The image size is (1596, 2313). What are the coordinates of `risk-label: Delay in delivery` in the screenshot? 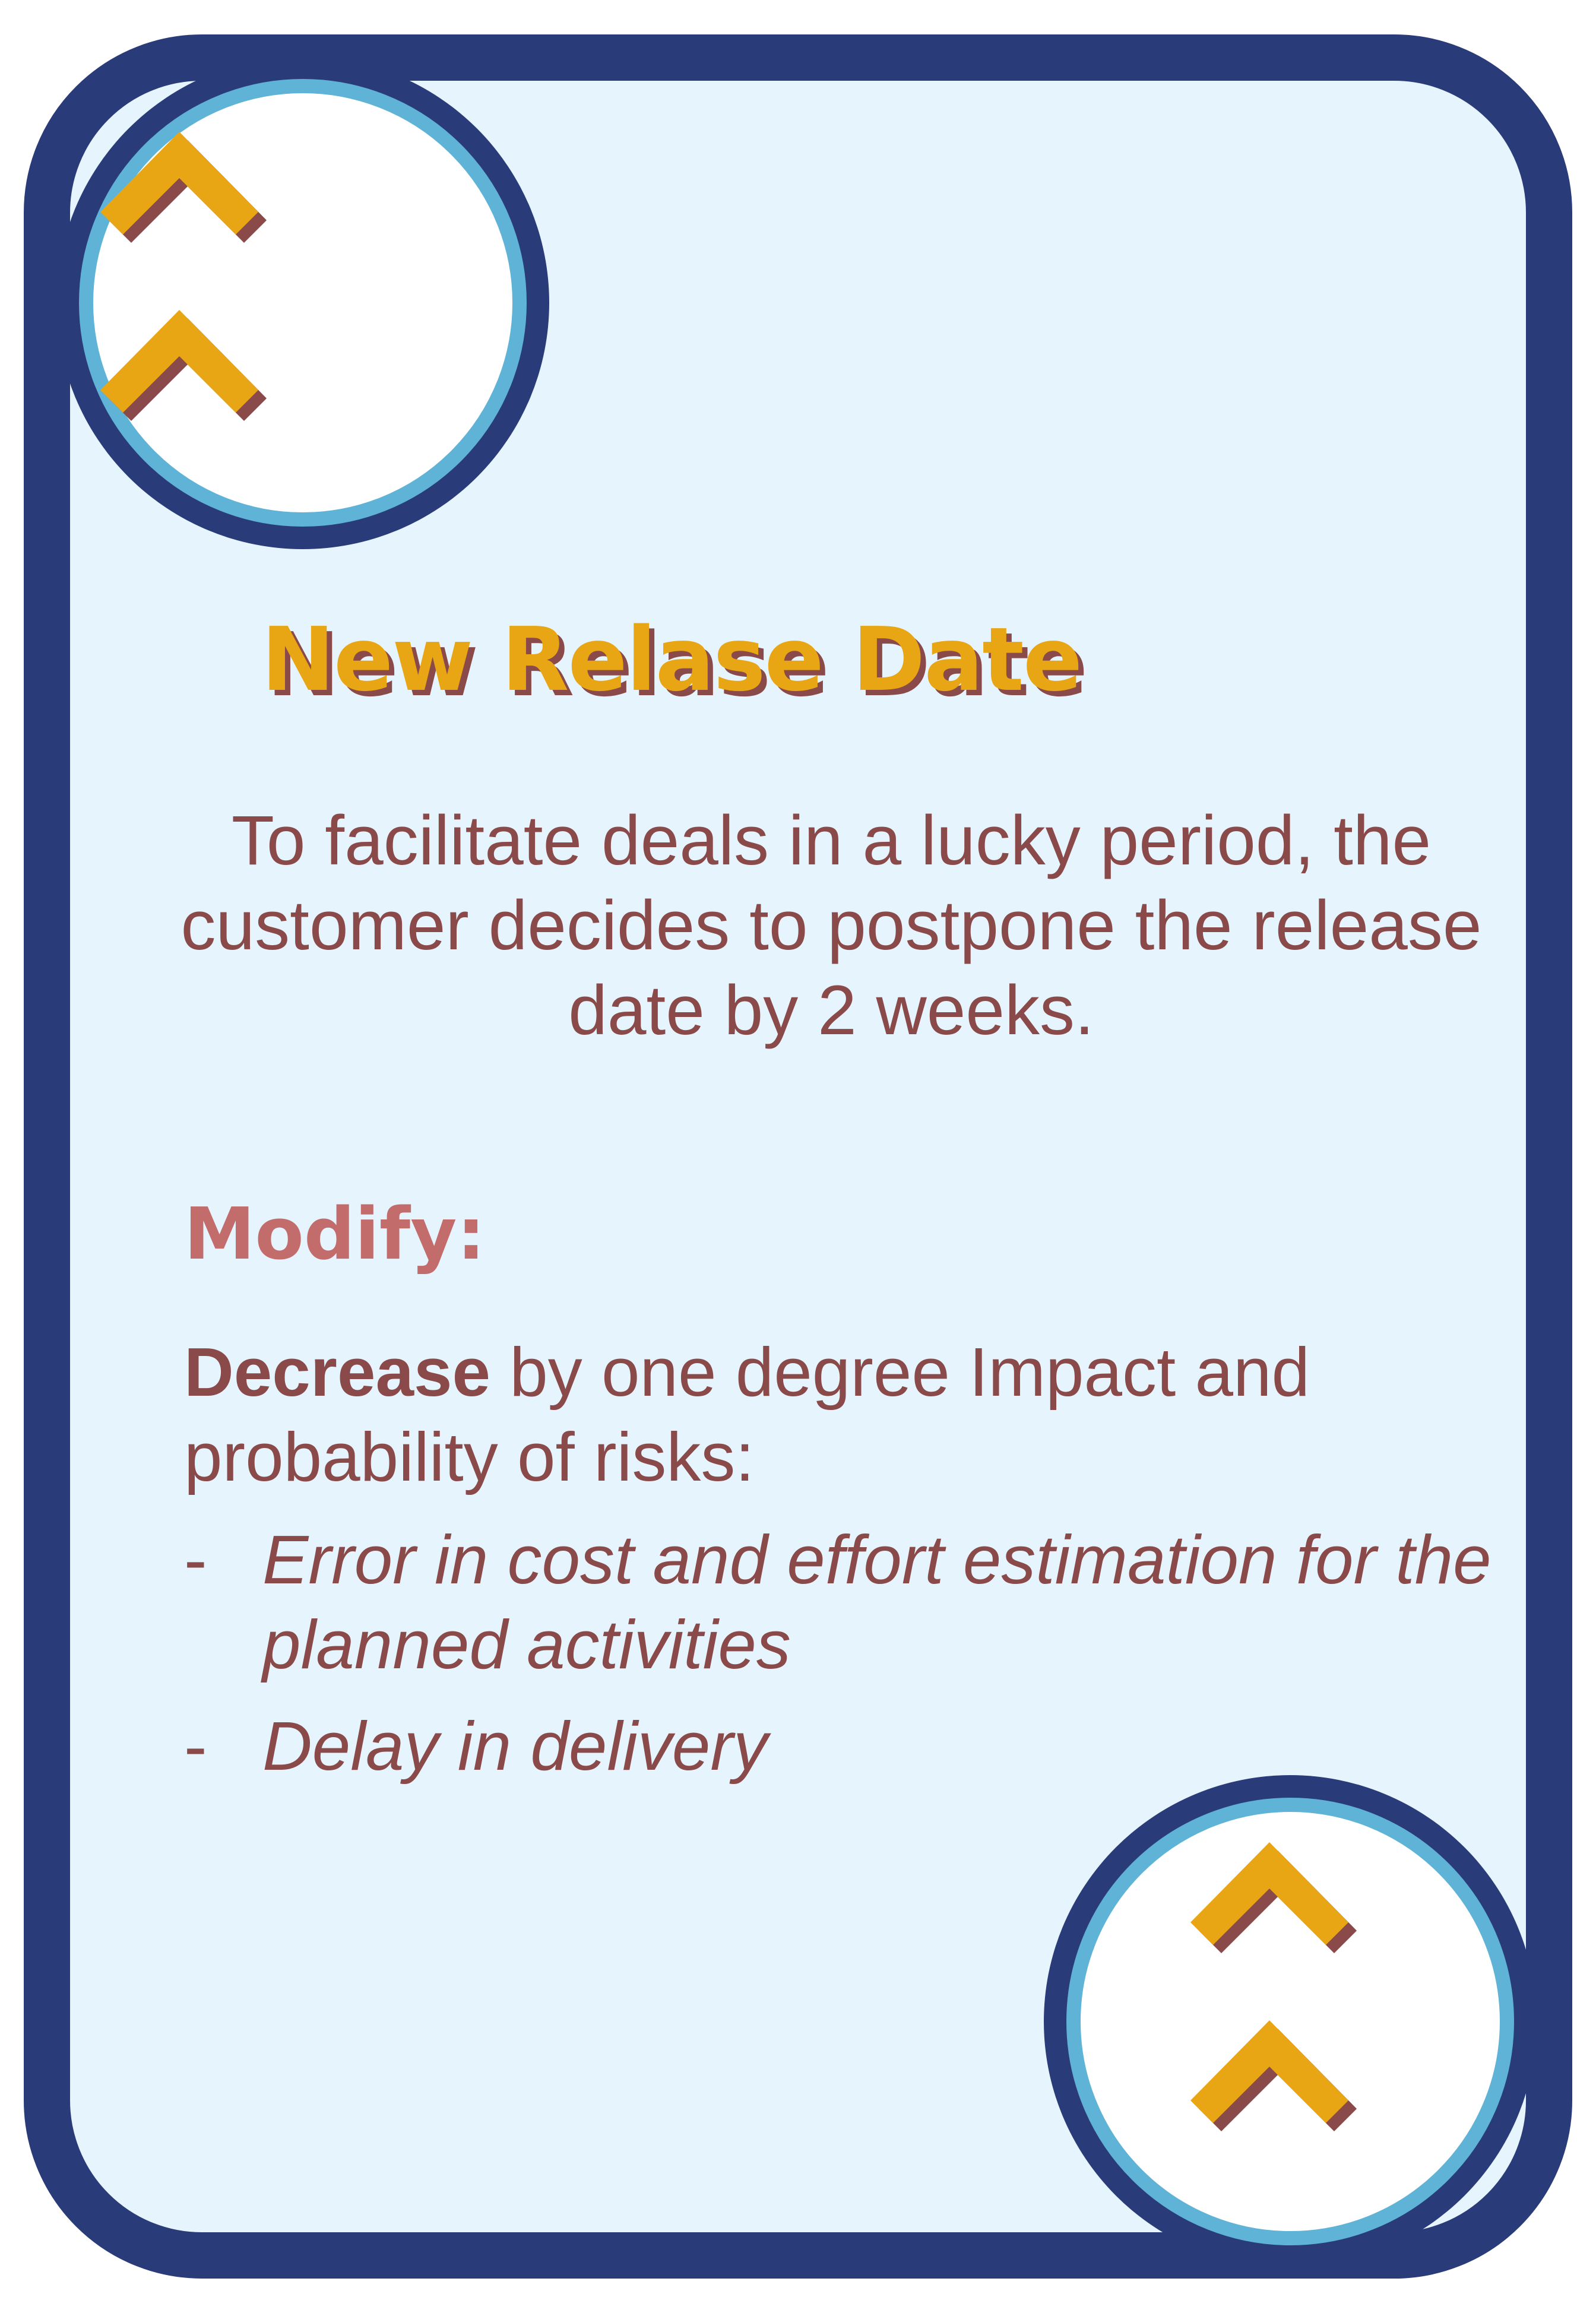 It's located at (515, 1746).